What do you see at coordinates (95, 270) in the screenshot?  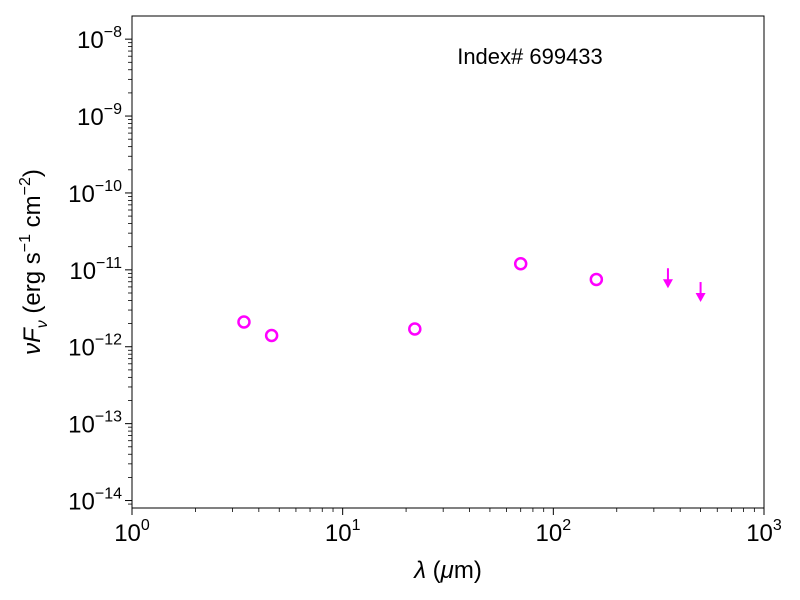 I see `y-tick-label: 10⁻¹¹` at bounding box center [95, 270].